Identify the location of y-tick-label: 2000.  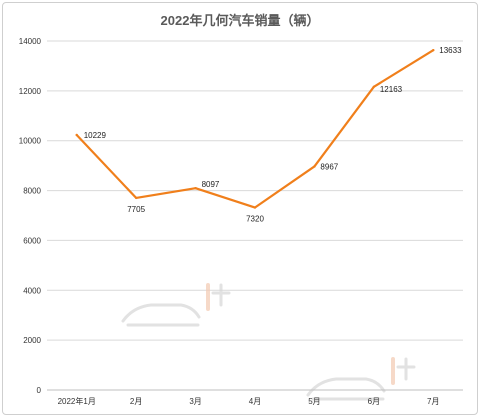
(32, 340).